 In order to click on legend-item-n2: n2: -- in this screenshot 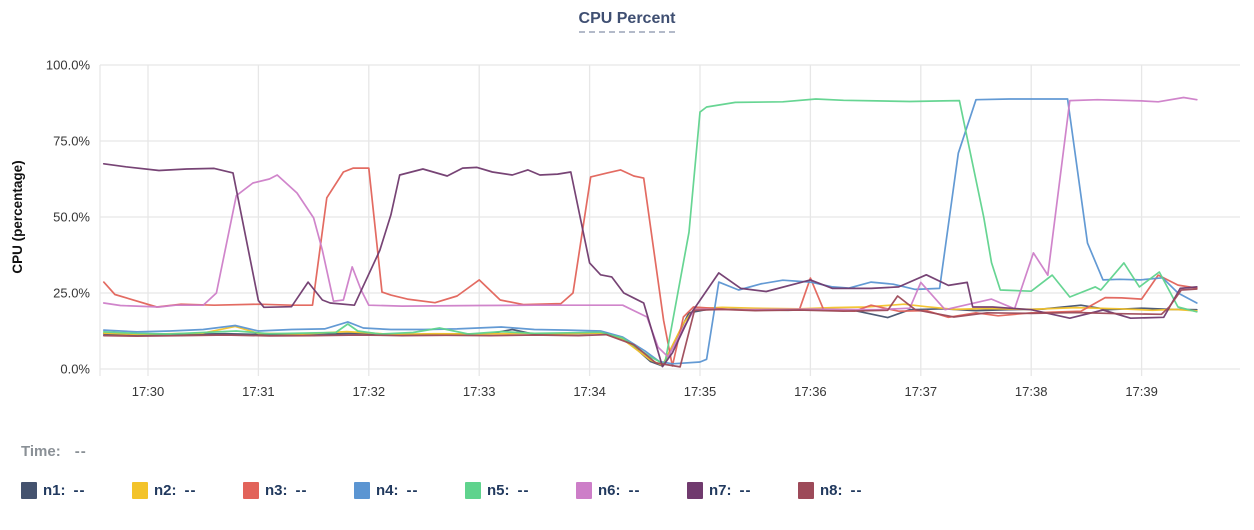, I will do `click(164, 490)`.